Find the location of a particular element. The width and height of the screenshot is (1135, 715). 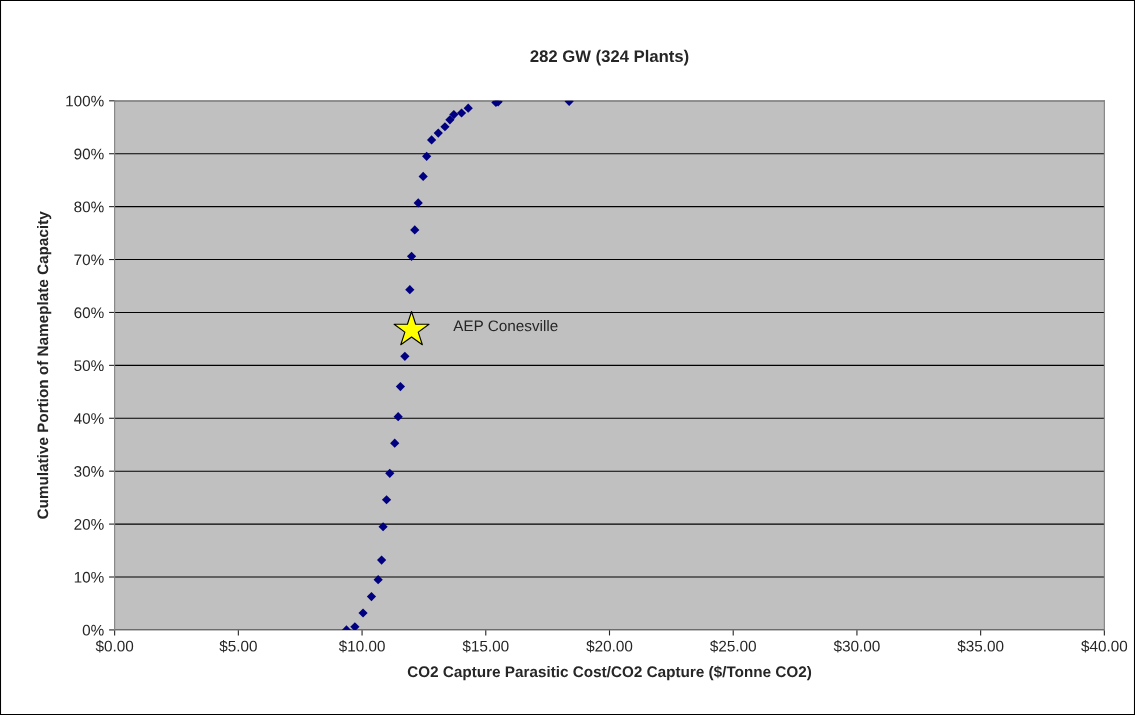

y-axis-title: Cumulative Portion of Nameplate Capacity is located at coordinates (44, 365).